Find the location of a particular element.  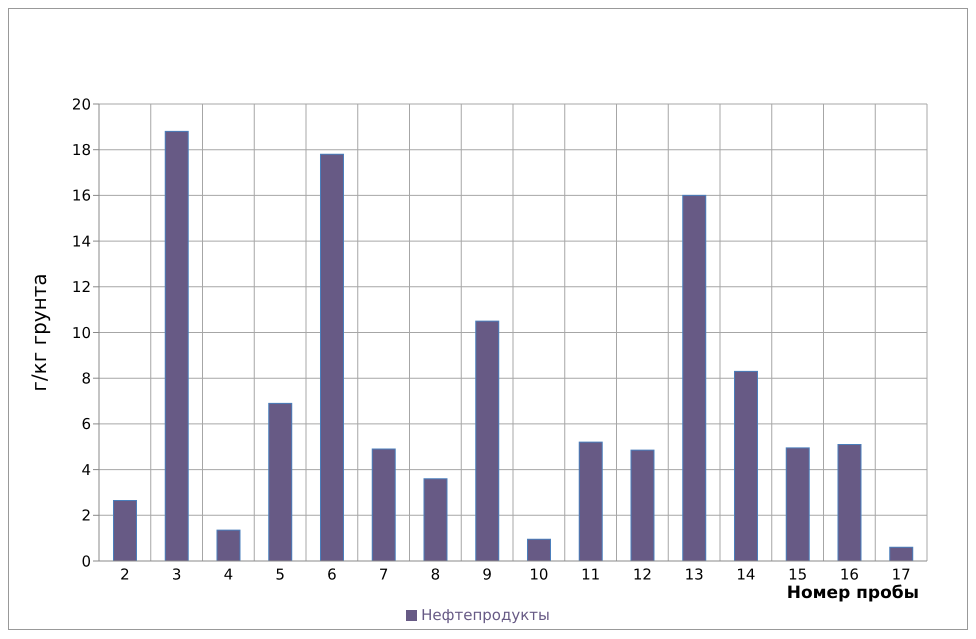

x-tick-label: 5 is located at coordinates (280, 575).